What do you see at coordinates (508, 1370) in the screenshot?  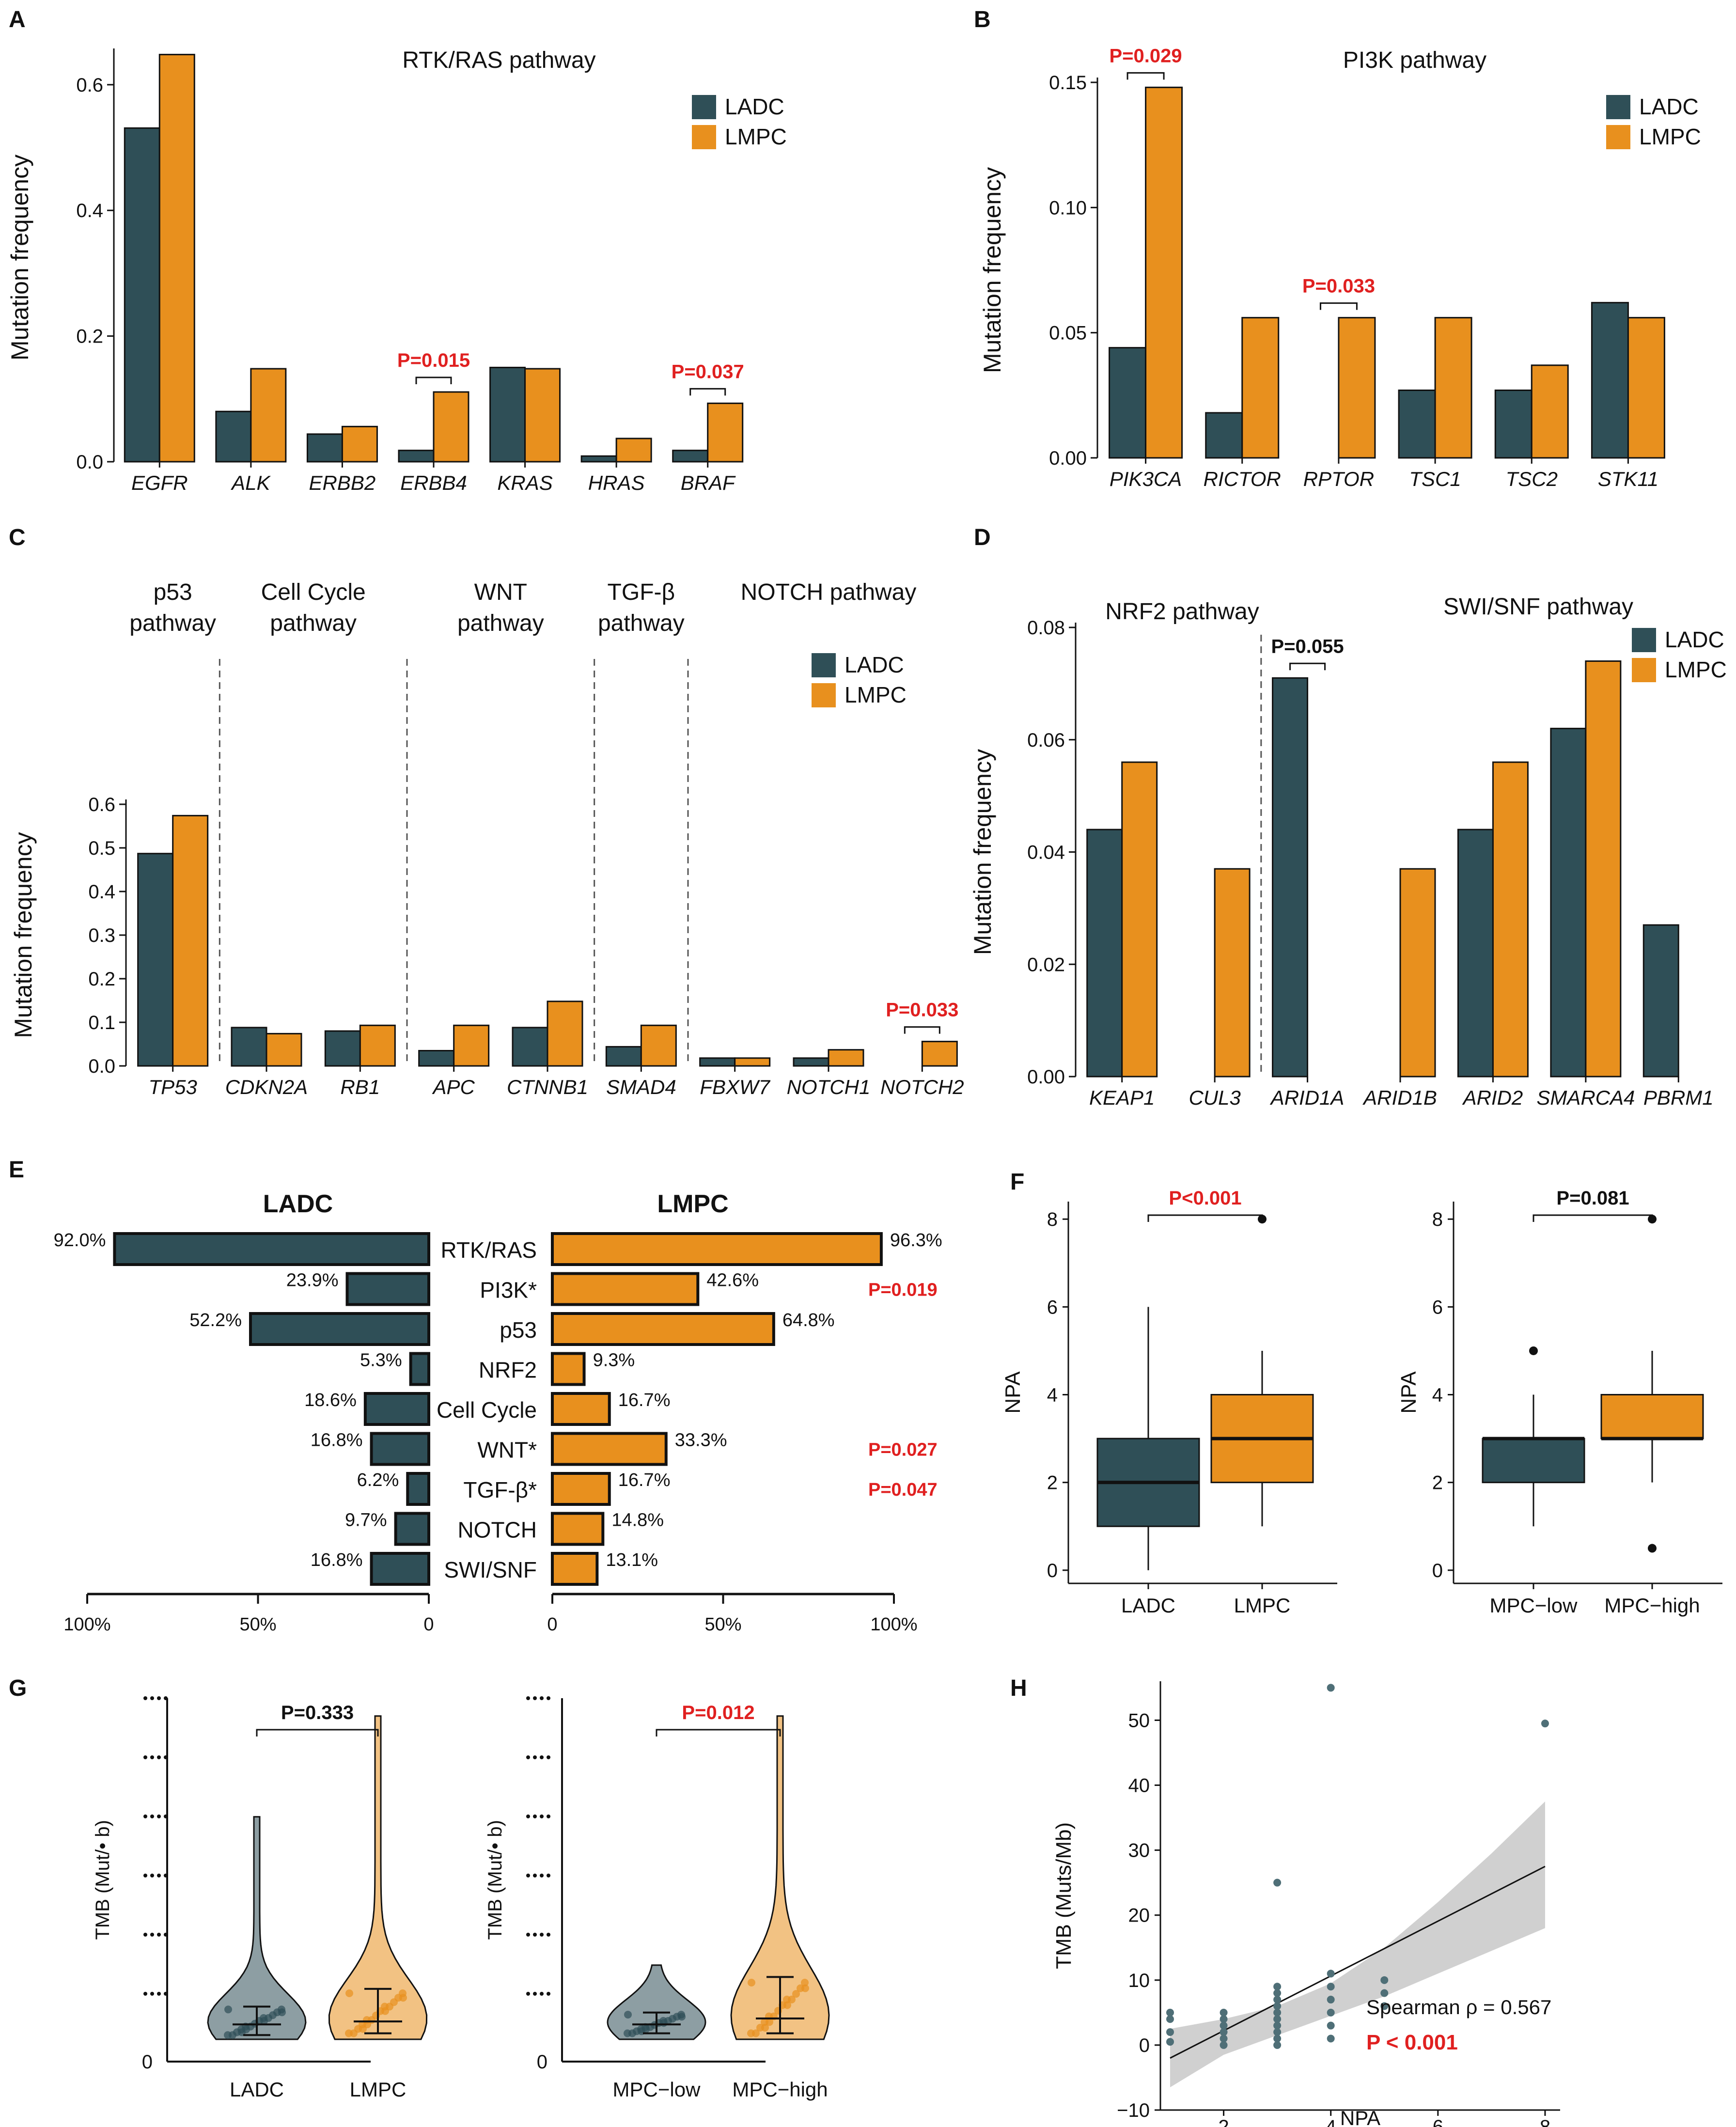 I see `panel-e-category-nrf2: NRF2` at bounding box center [508, 1370].